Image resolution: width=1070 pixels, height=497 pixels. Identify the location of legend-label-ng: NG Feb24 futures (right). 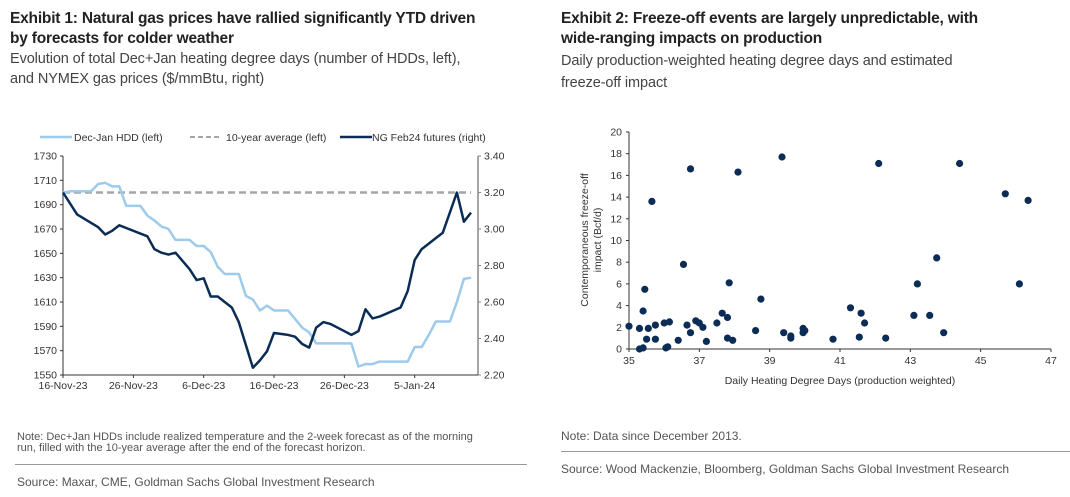
(429, 138).